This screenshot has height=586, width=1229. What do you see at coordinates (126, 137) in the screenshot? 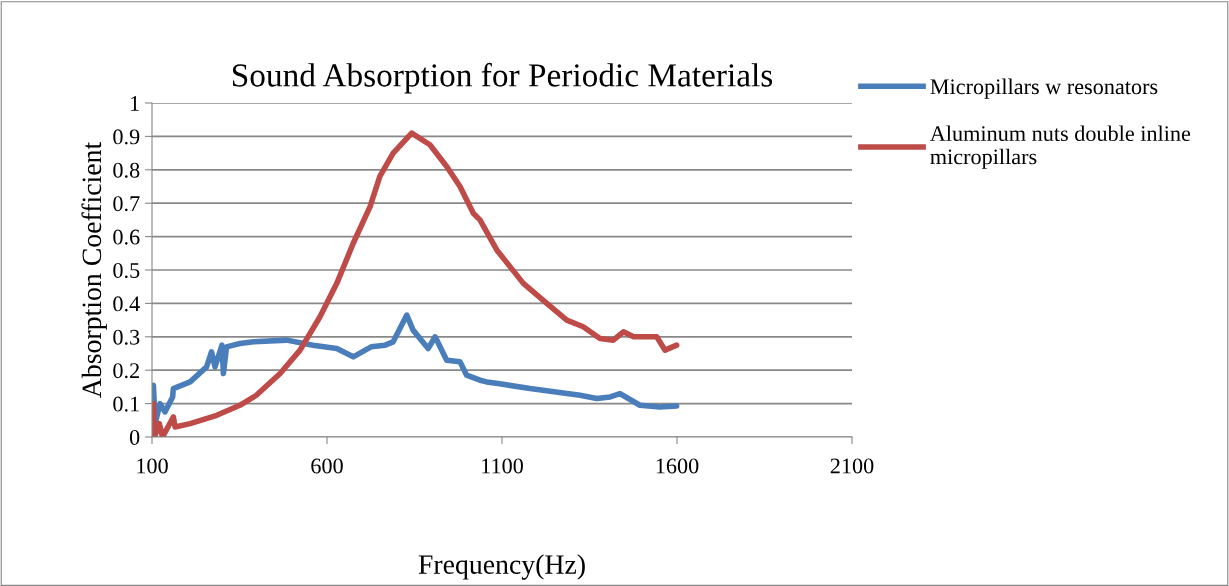
I see `y-tick-label: 0.9` at bounding box center [126, 137].